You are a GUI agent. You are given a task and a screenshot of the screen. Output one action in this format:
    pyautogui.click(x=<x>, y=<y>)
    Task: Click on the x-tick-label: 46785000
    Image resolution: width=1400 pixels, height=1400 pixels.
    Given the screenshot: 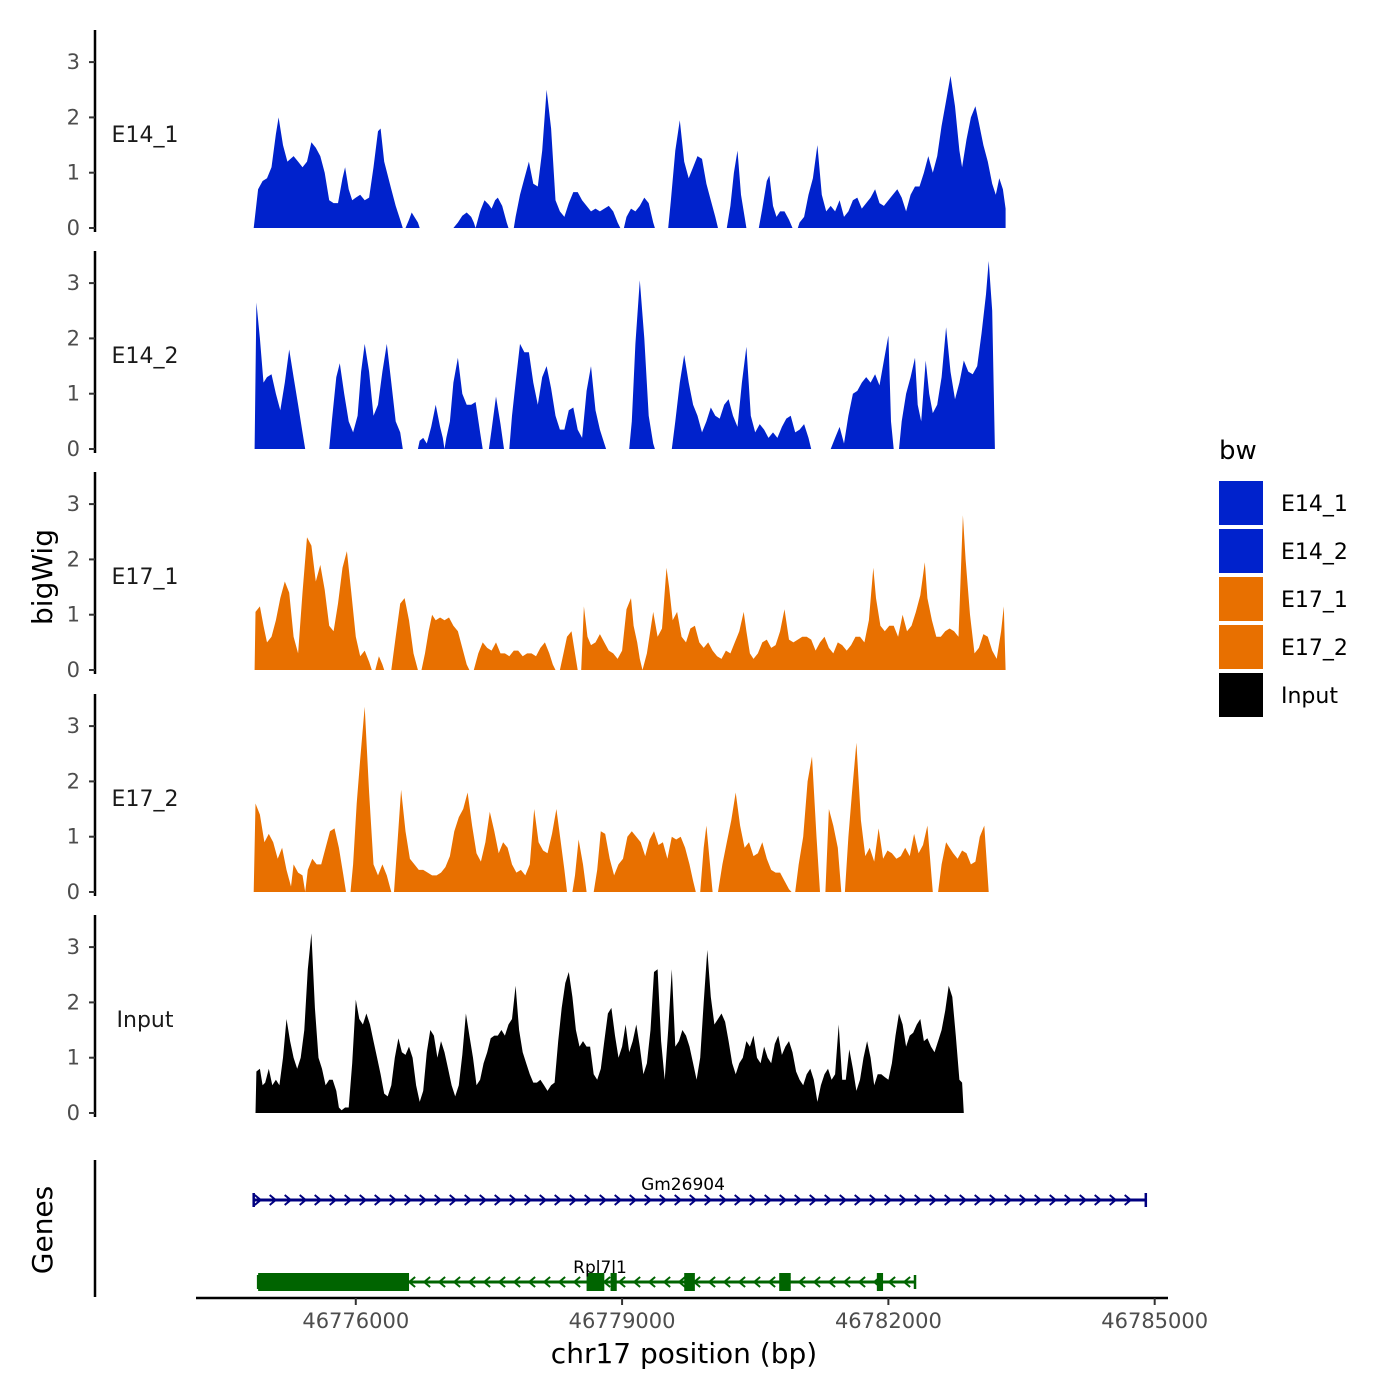 What is the action you would take?
    pyautogui.click(x=1154, y=1321)
    